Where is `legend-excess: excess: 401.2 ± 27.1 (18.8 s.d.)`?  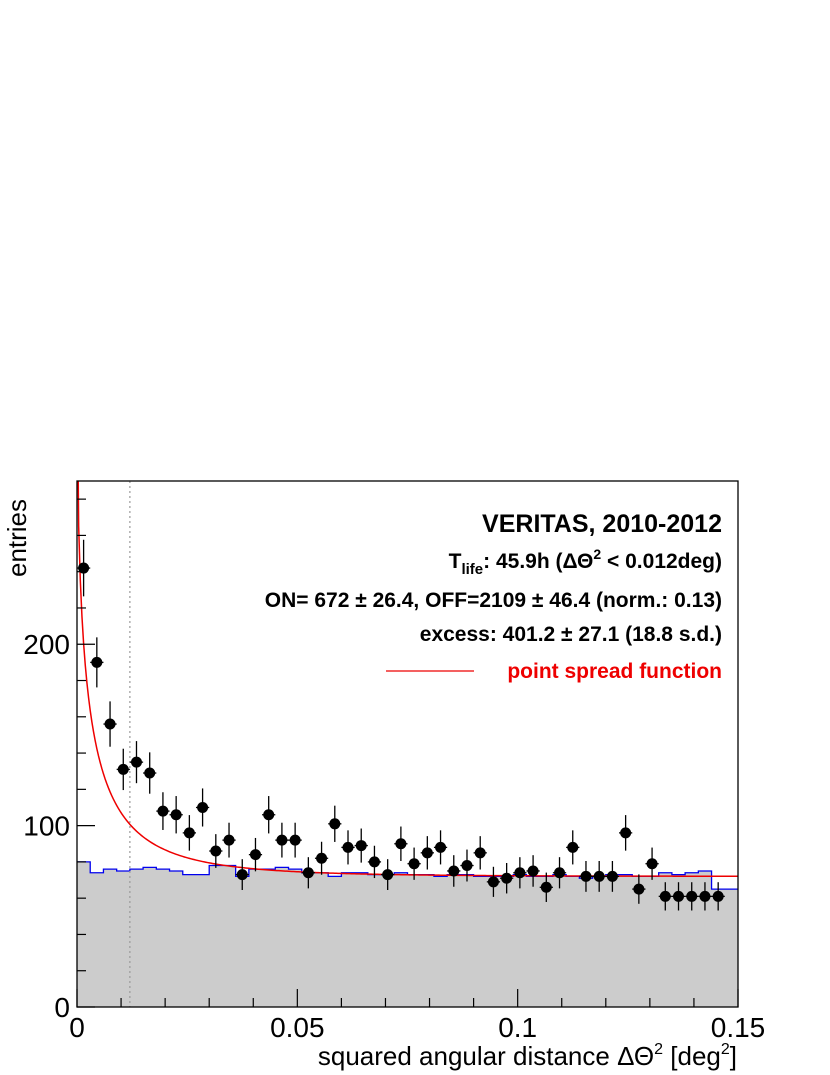 legend-excess: excess: 401.2 ± 27.1 (18.8 s.d.) is located at coordinates (571, 634).